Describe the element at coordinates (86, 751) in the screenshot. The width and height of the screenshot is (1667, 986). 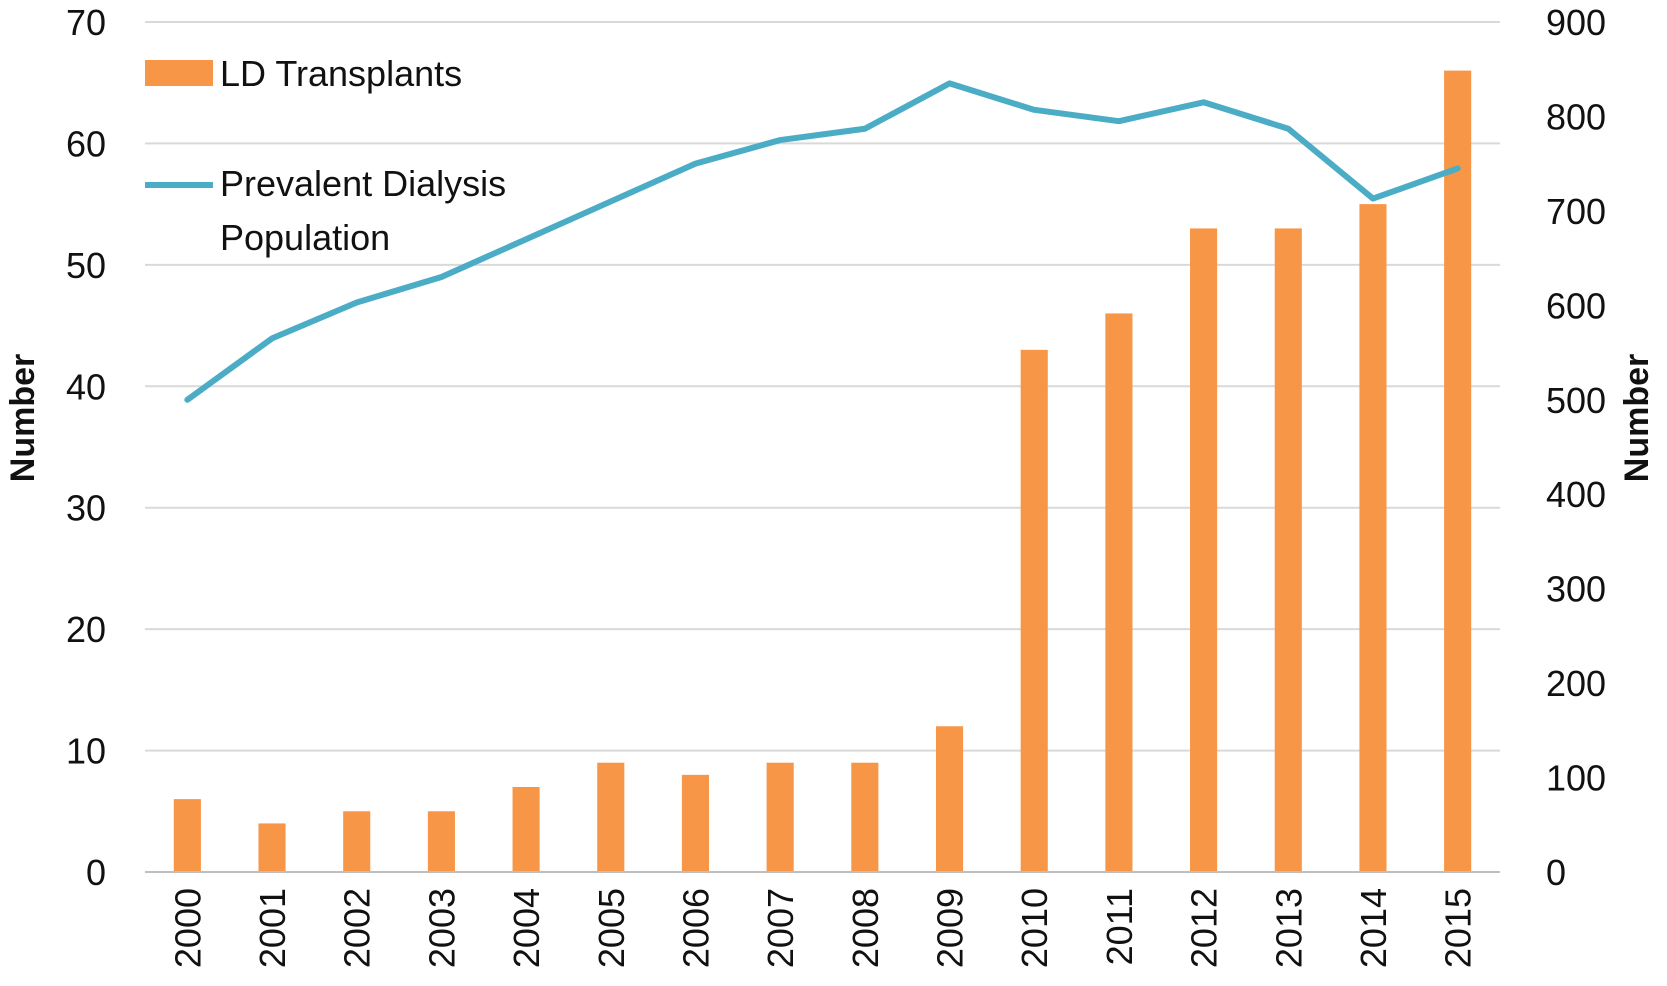
I see `left-tick-label: 10` at that location.